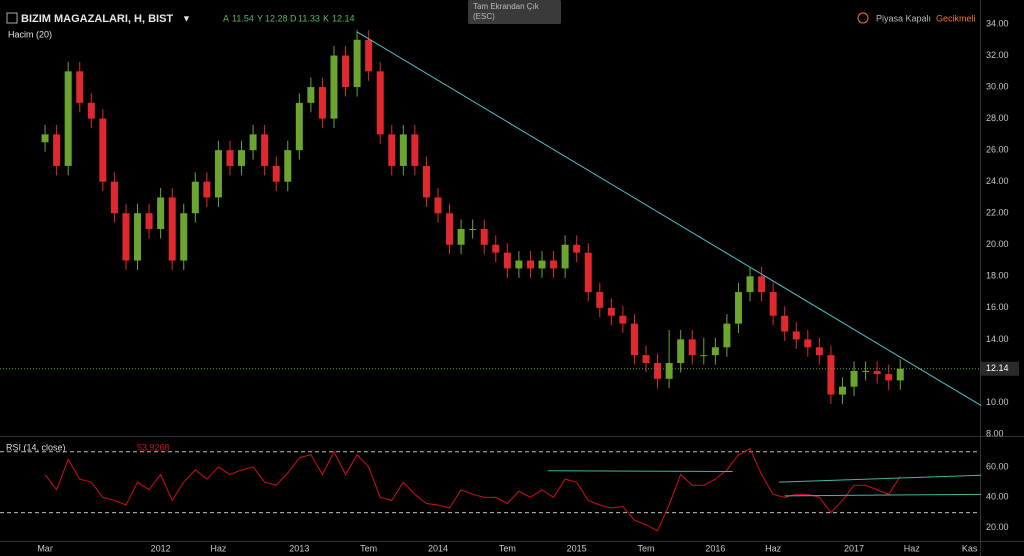 Image resolution: width=1024 pixels, height=556 pixels. Describe the element at coordinates (226, 18) in the screenshot. I see `ohlc-label: A` at that location.